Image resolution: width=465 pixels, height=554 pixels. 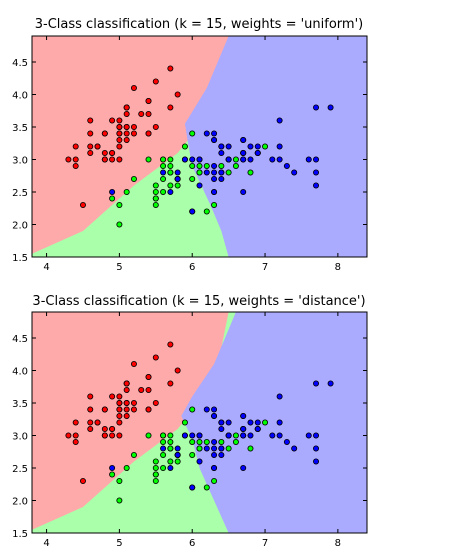 What do you see at coordinates (20, 193) in the screenshot?
I see `y-tick-label: 2.5` at bounding box center [20, 193].